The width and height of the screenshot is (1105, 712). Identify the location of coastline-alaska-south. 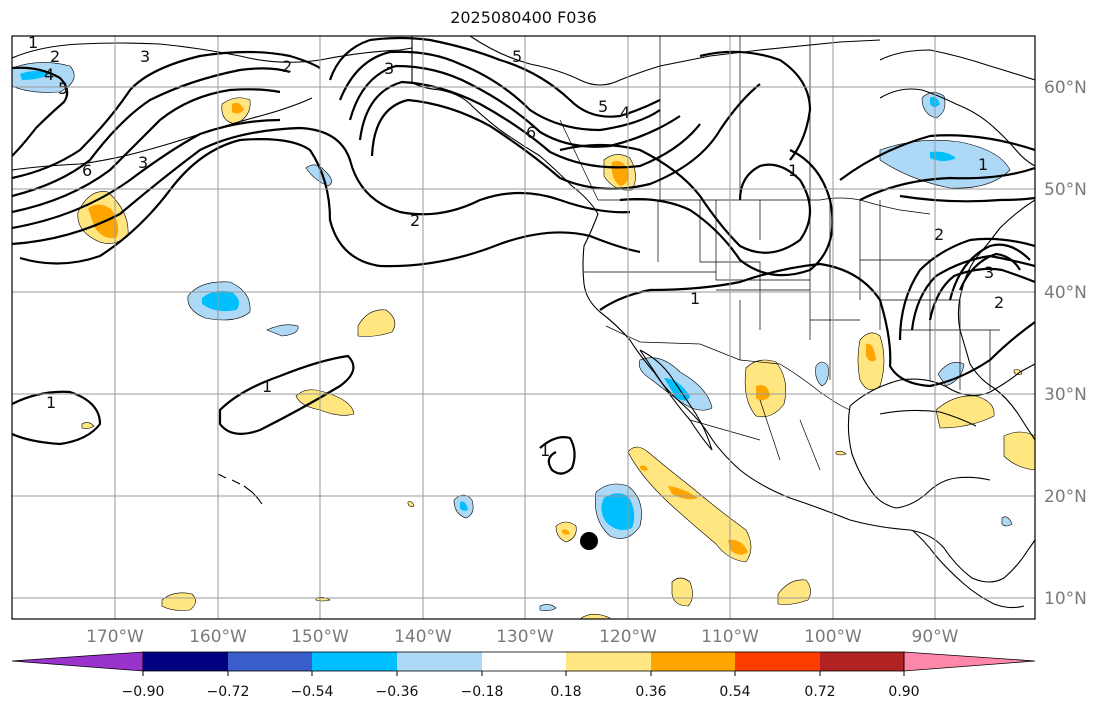
(212, 52).